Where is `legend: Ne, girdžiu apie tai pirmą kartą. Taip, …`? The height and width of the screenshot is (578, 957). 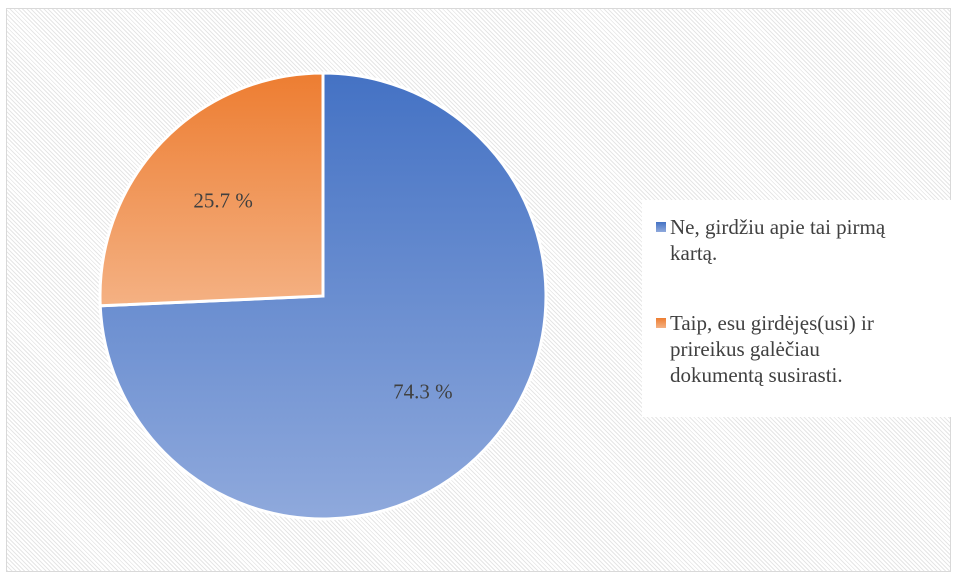 legend: Ne, girdžiu apie tai pirmą kartą. Taip, … is located at coordinates (798, 308).